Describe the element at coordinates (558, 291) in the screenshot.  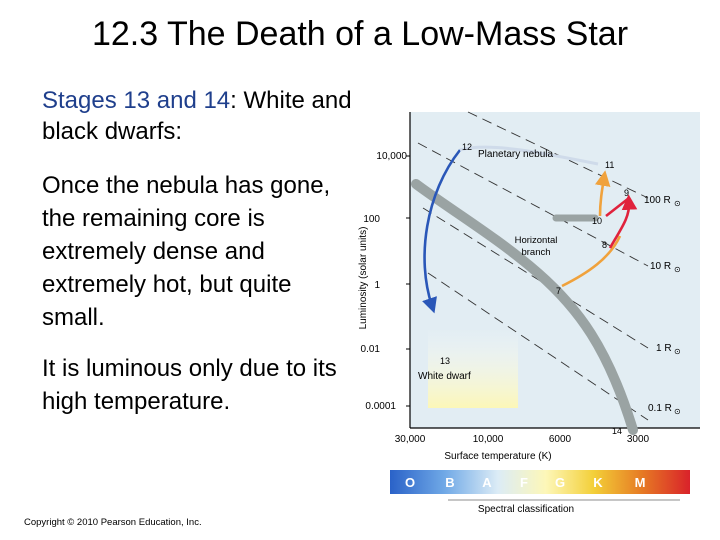
I see `stage-7-label: 7` at that location.